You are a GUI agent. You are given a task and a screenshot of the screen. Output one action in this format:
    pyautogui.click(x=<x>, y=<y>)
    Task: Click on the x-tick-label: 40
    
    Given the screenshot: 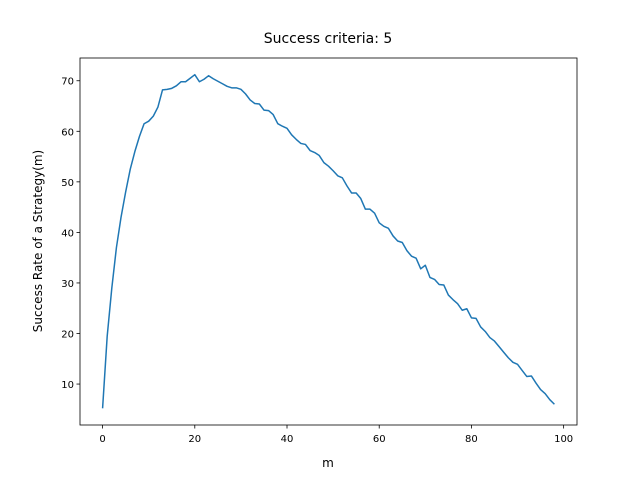 What is the action you would take?
    pyautogui.click(x=287, y=439)
    